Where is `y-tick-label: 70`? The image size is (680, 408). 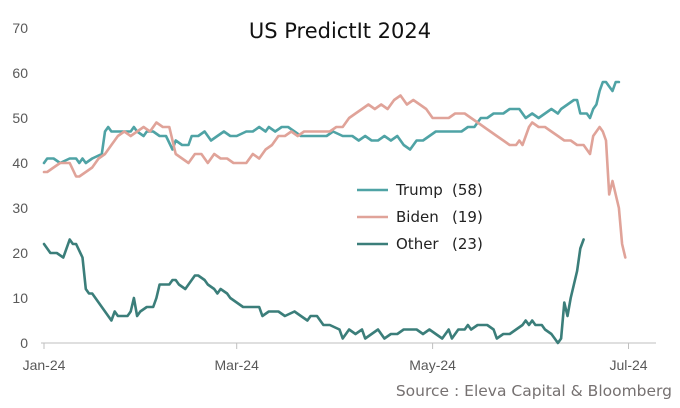
y-tick-label: 70 is located at coordinates (20, 28).